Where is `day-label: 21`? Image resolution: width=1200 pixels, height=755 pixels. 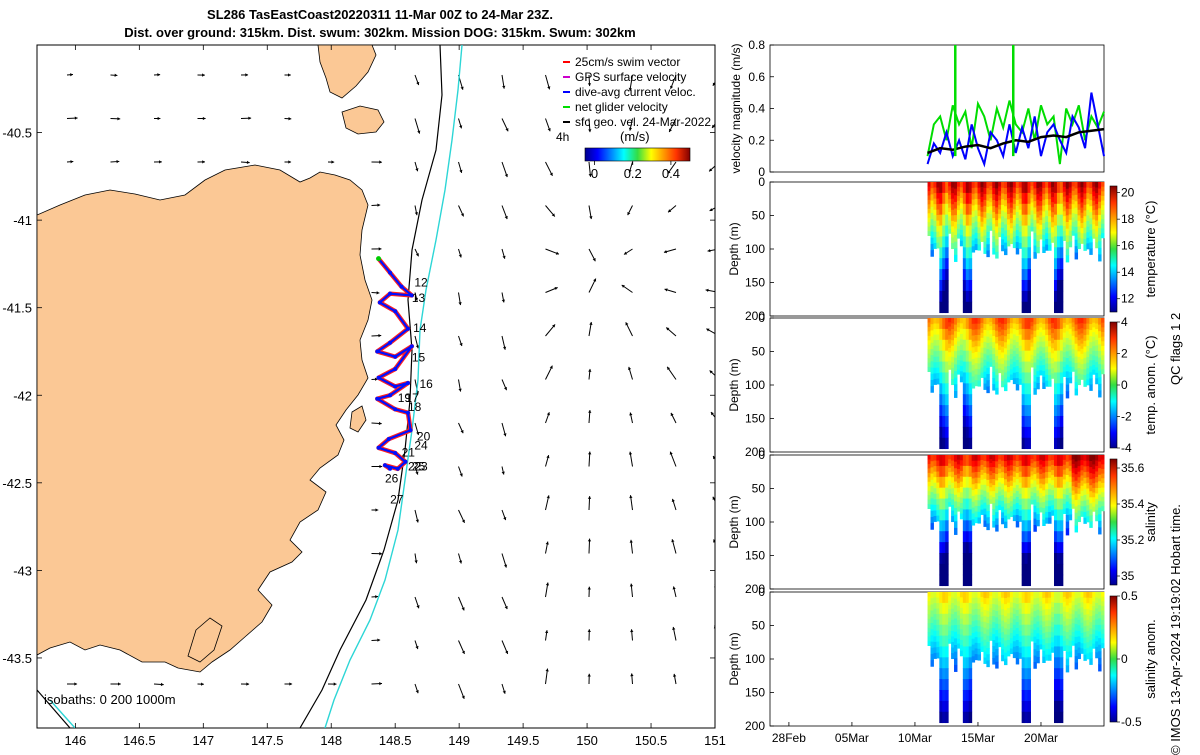
day-label: 21 is located at coordinates (409, 452).